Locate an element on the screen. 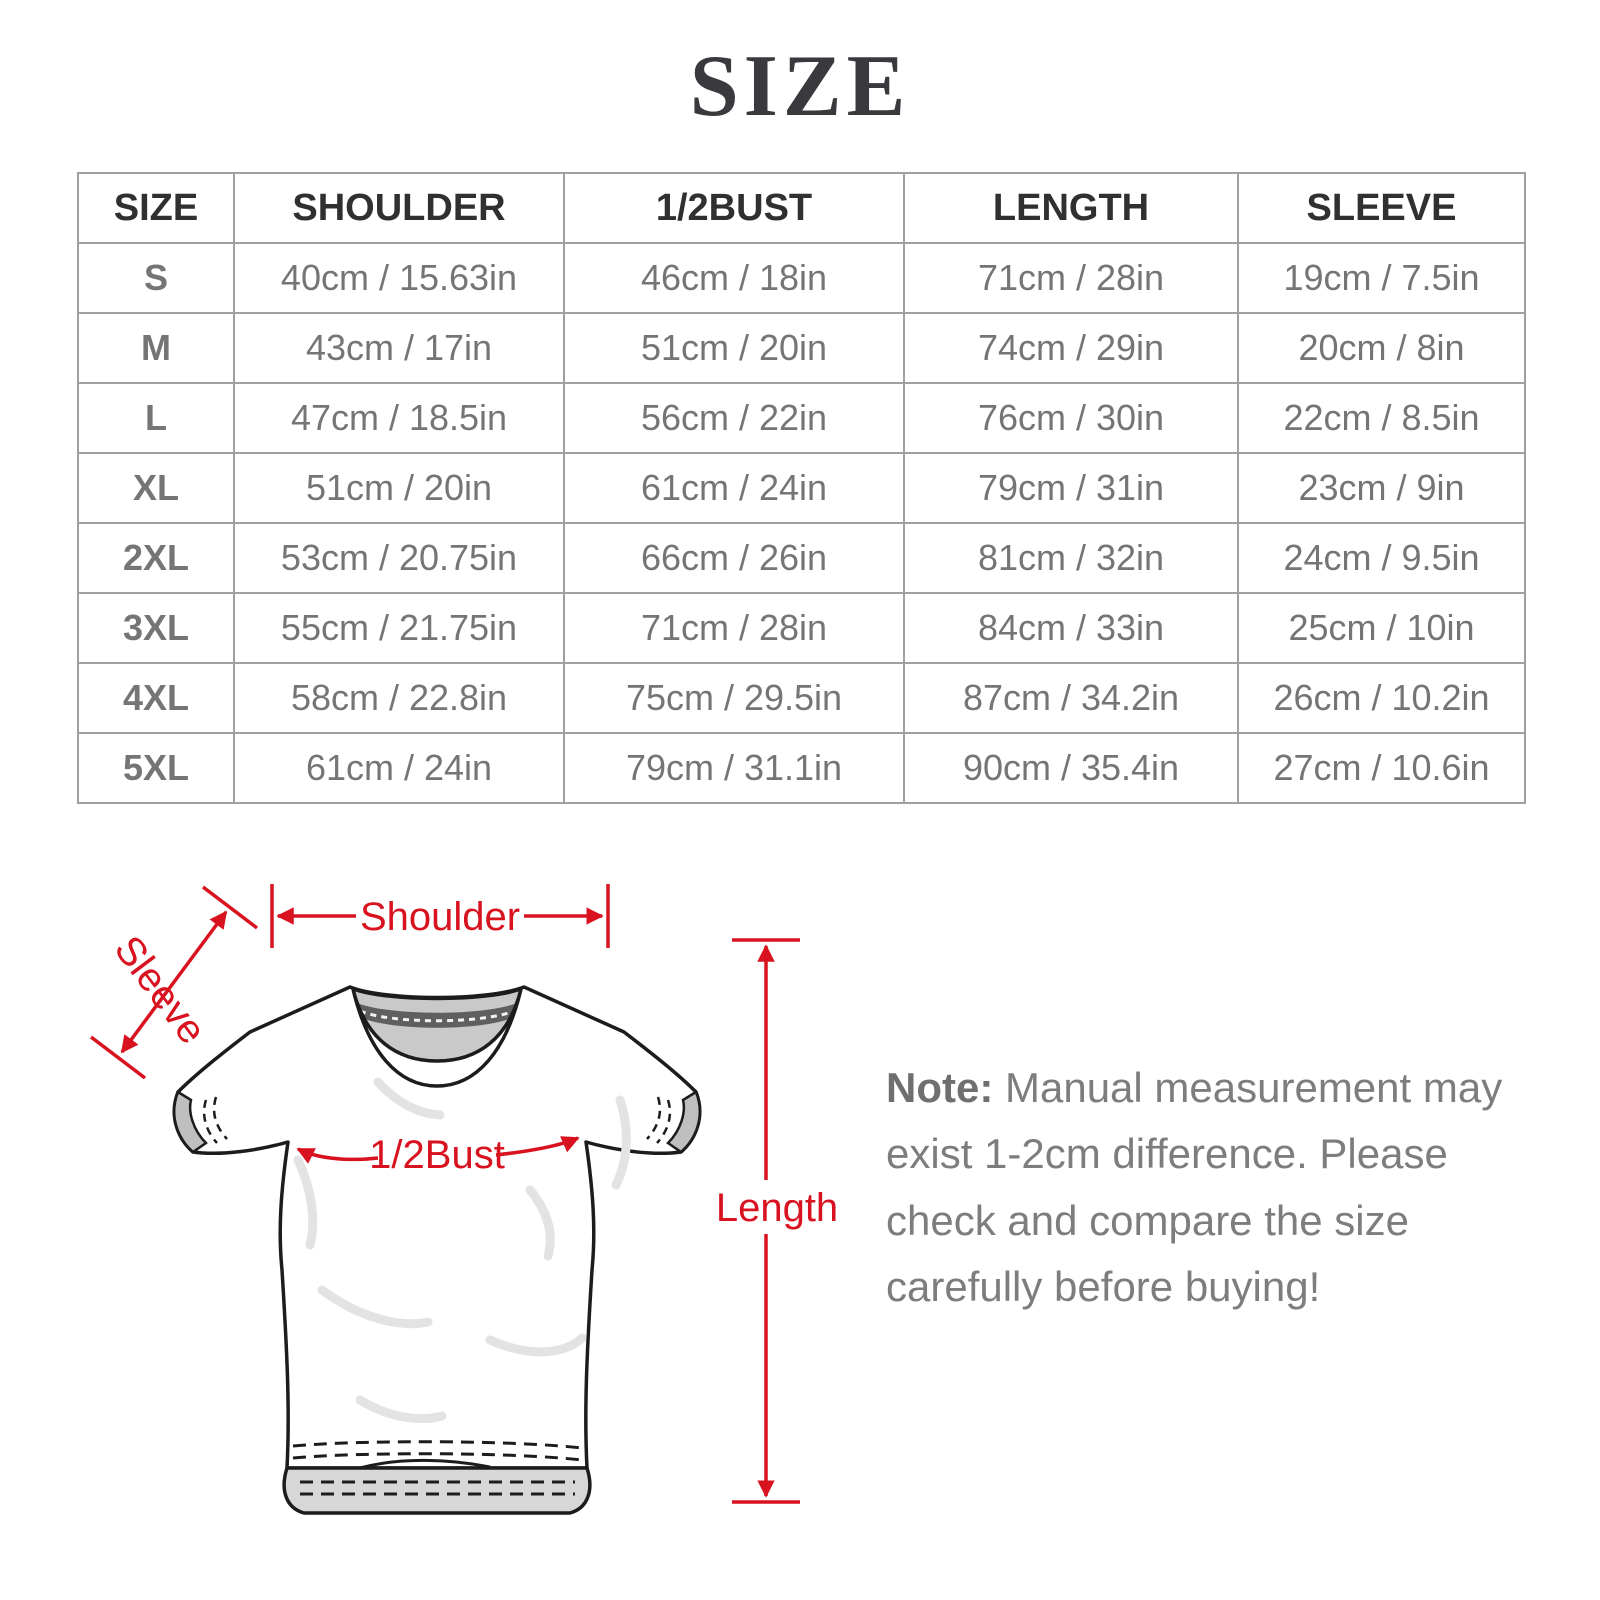 This screenshot has height=1600, width=1600. table-header-row: SIZE SHOULDER 1/2BUST LENGTH SLEEVE is located at coordinates (801, 208).